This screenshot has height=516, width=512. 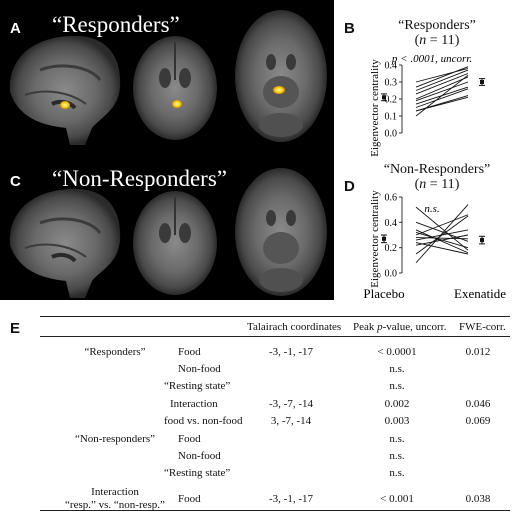 I want to click on fwe-cell: 0.046, so click(x=478, y=403).